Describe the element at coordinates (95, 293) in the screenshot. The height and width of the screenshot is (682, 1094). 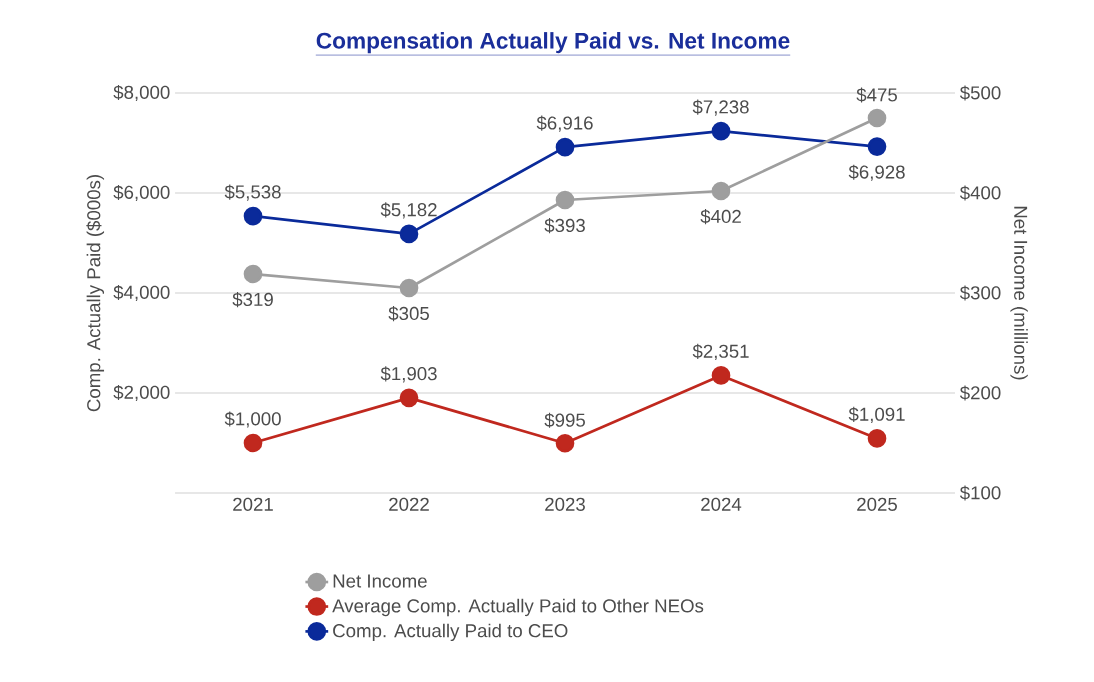
I see `y-axis-title: Comp. Actually Paid ($000s)` at that location.